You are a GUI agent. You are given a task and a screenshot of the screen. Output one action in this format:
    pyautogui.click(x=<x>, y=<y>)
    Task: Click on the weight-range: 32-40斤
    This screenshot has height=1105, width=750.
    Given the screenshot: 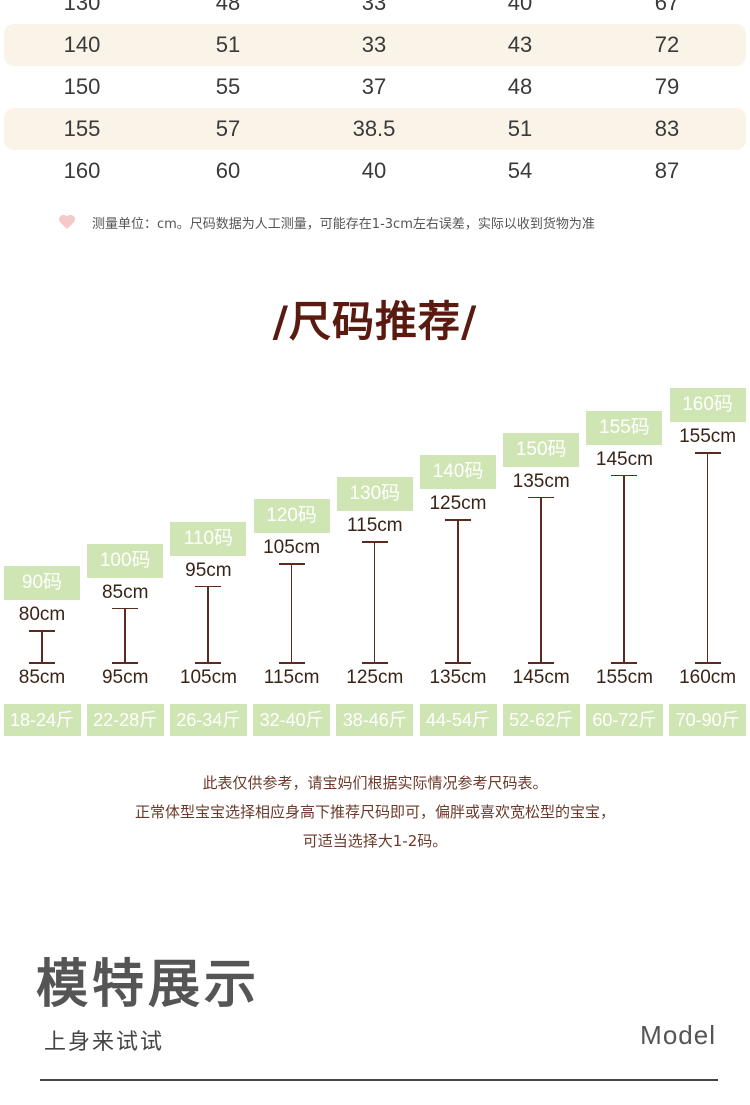 What is the action you would take?
    pyautogui.click(x=292, y=720)
    